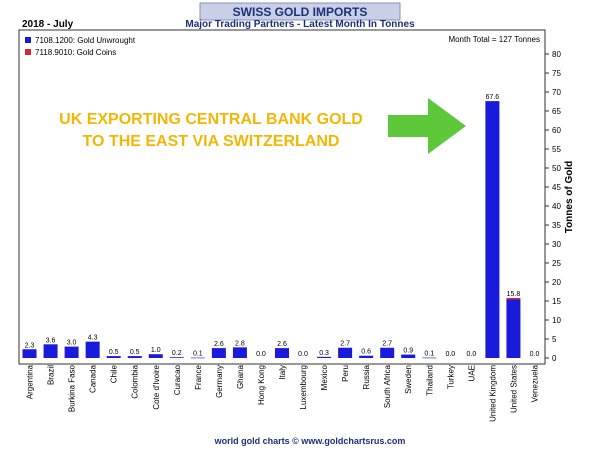 This screenshot has height=450, width=600. I want to click on data-label: 0.1, so click(198, 354).